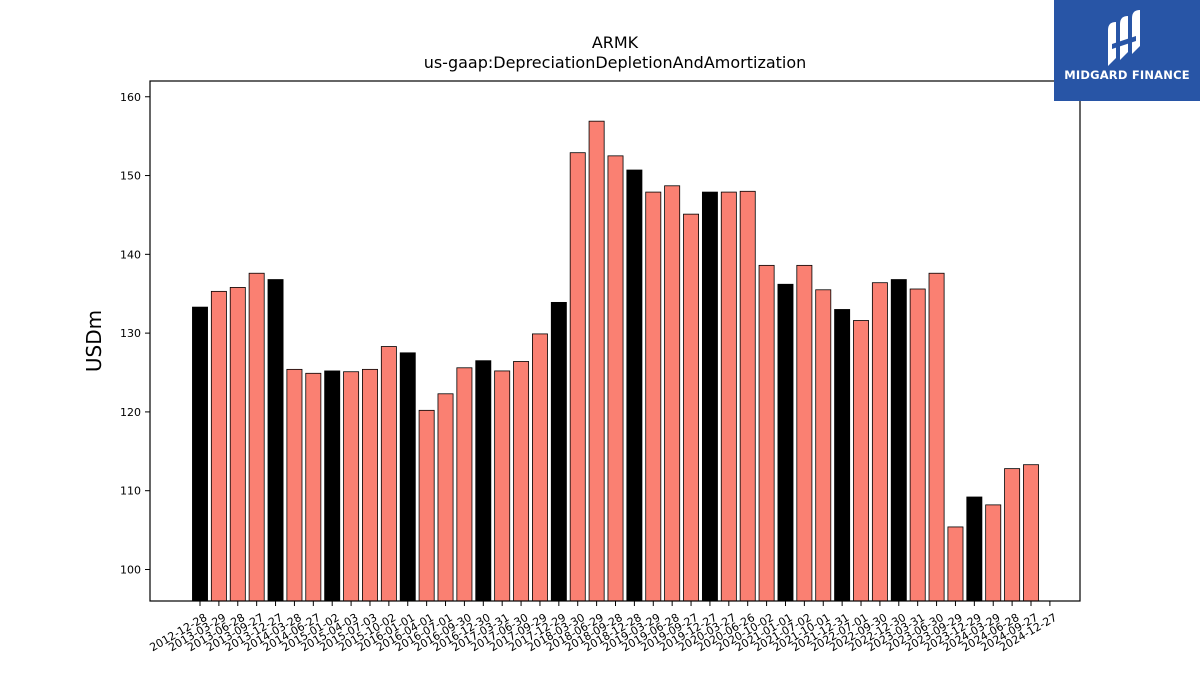 The width and height of the screenshot is (1200, 675). What do you see at coordinates (1127, 75) in the screenshot?
I see `brand-name: MIDGARD FINANCE` at bounding box center [1127, 75].